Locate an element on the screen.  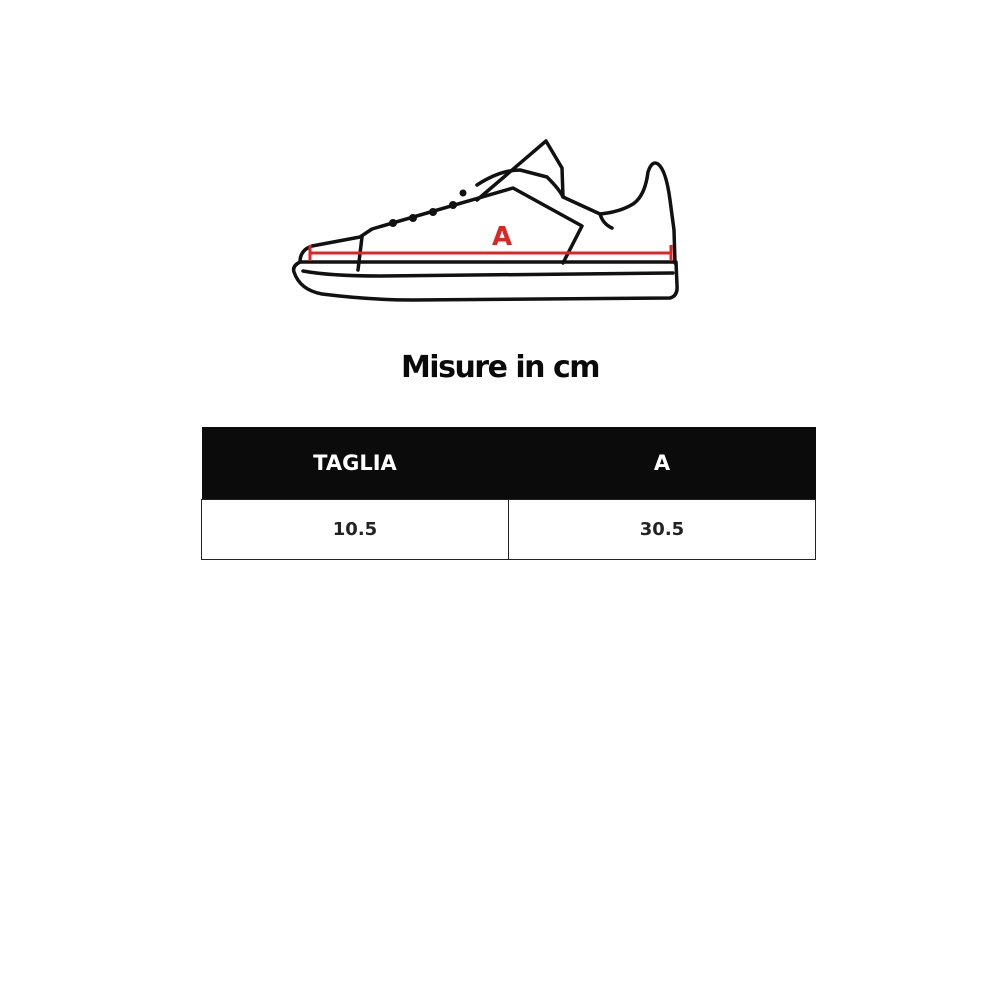
page-title: Misure in cm is located at coordinates (500, 367).